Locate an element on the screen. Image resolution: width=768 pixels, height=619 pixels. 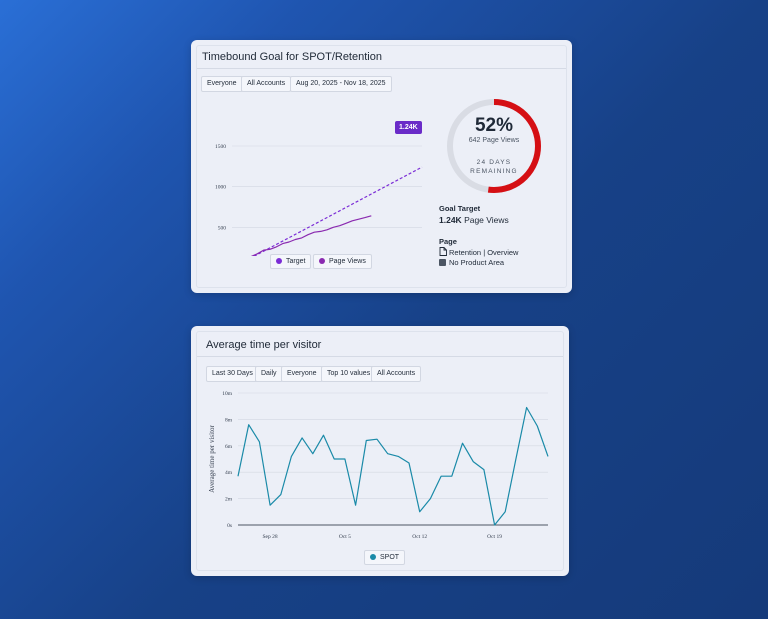
x-tick-label: Oct 19 is located at coordinates (494, 537).